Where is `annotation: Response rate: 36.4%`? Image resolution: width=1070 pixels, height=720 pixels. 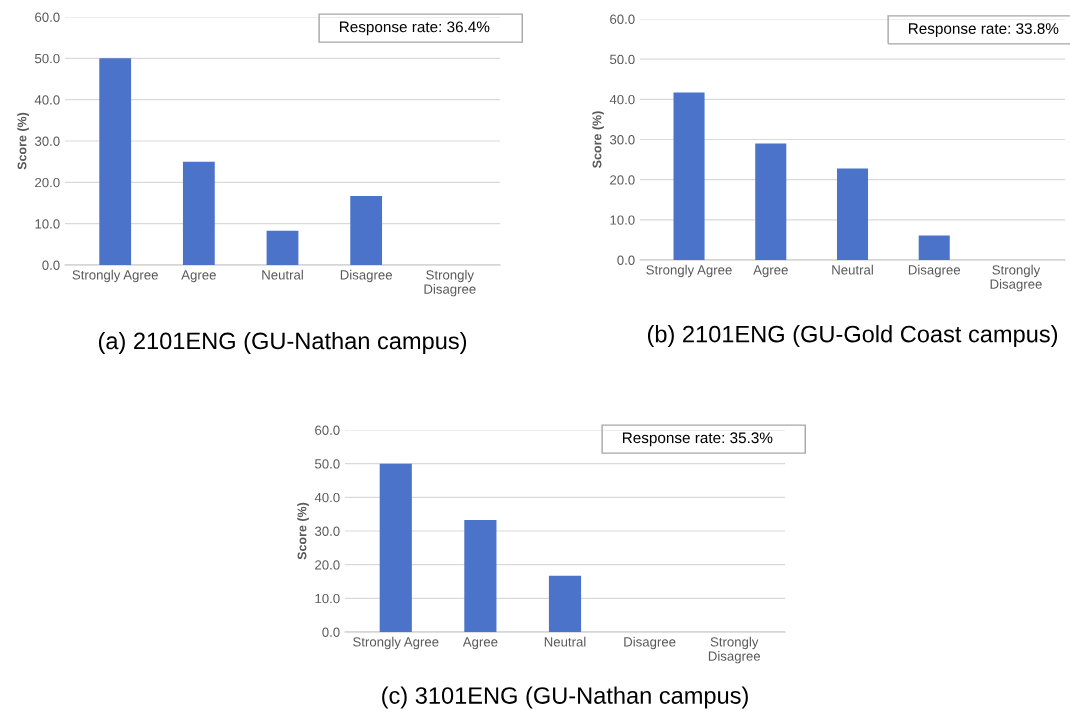
annotation: Response rate: 36.4% is located at coordinates (414, 28).